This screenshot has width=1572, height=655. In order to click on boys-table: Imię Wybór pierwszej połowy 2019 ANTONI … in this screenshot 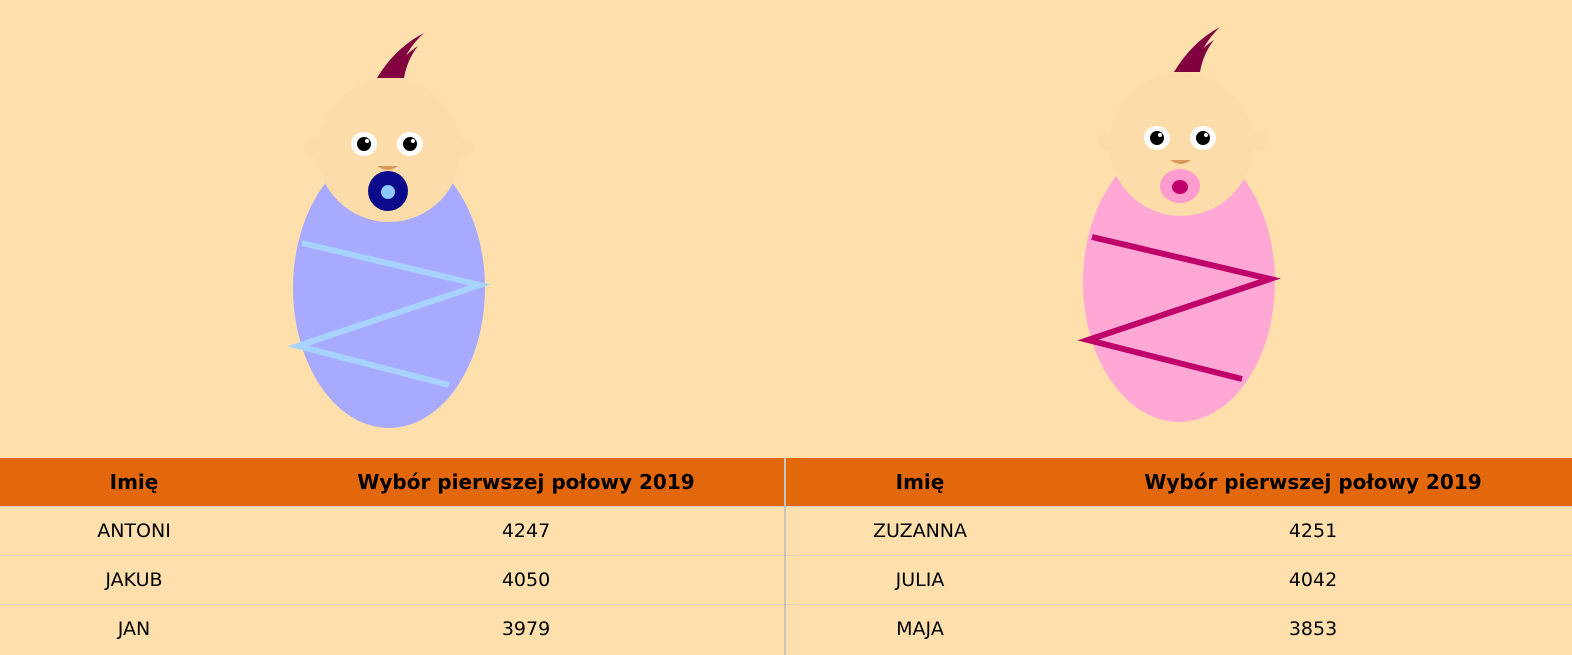, I will do `click(392, 555)`.